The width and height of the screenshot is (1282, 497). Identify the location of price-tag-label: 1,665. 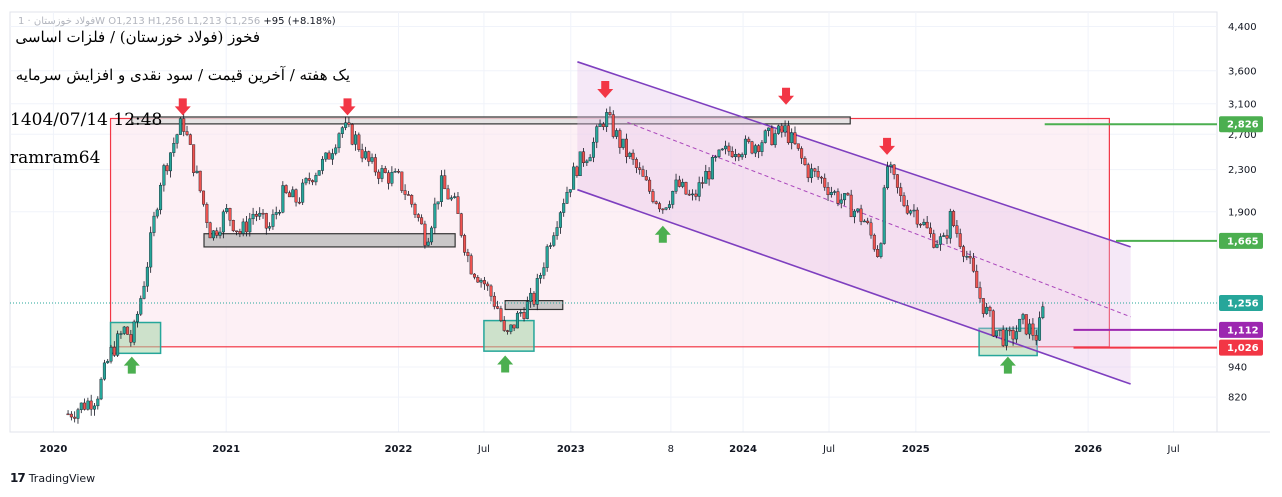
(1243, 241).